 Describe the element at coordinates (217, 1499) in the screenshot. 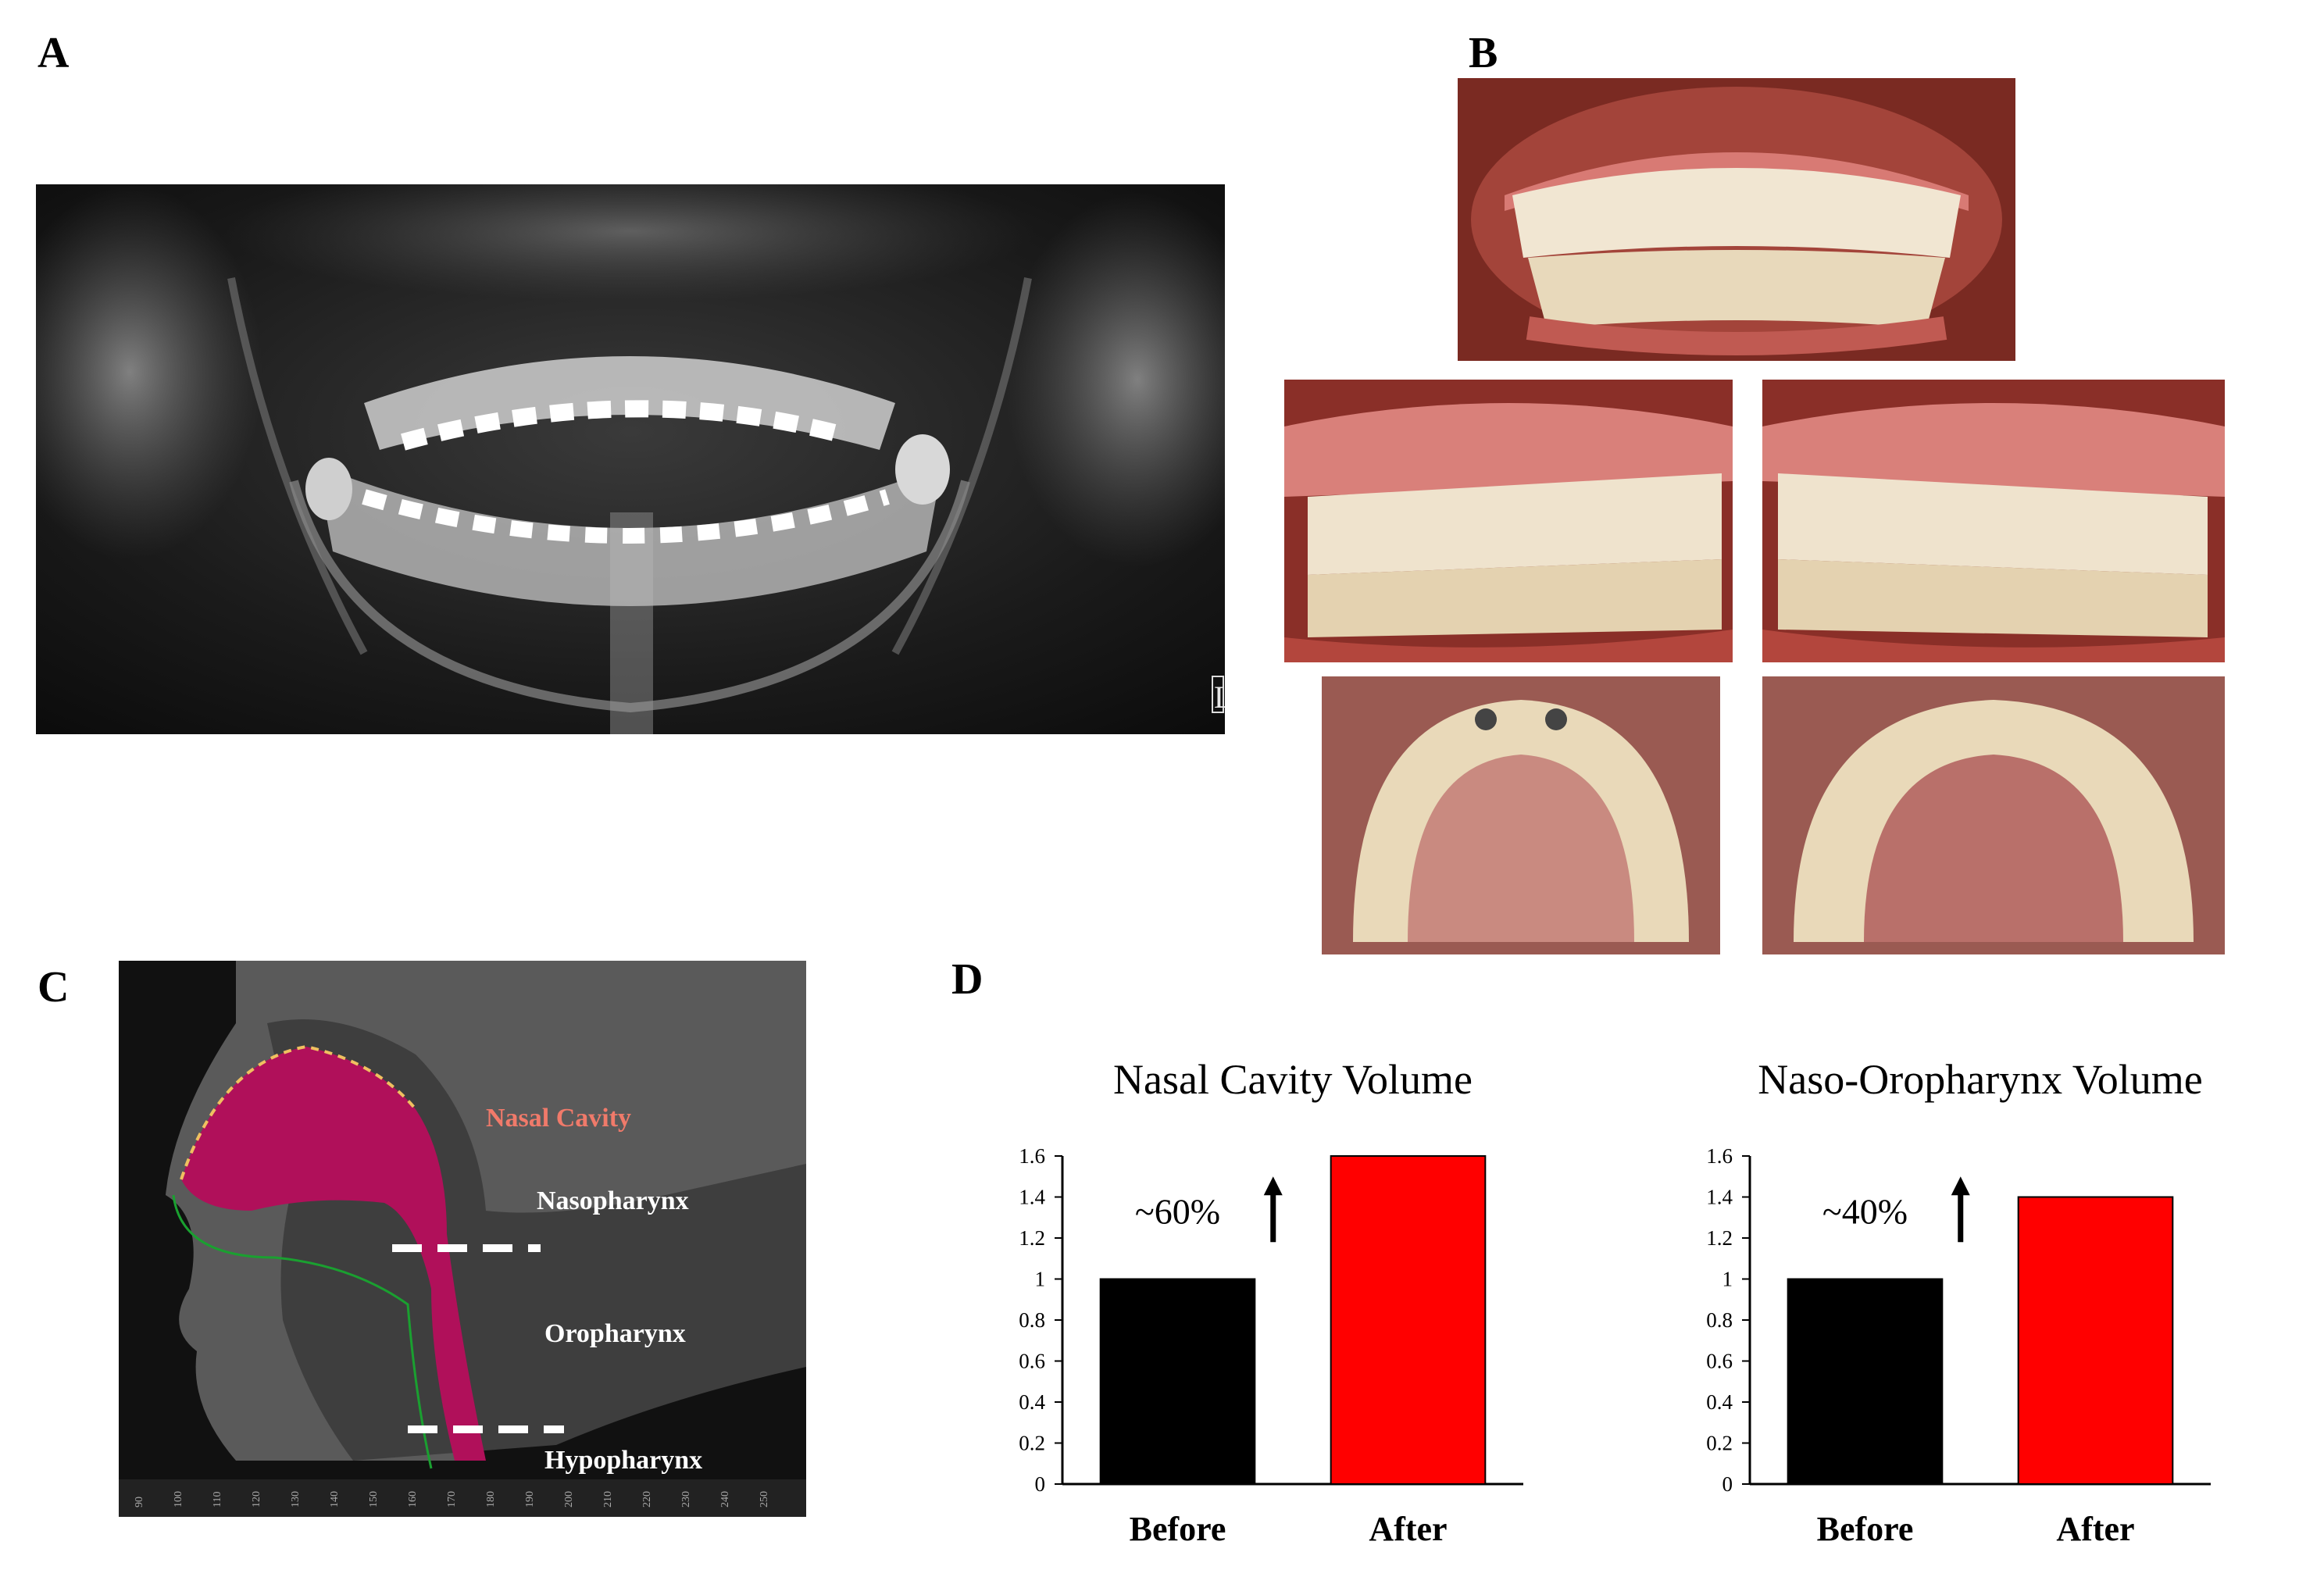

I see `ruler-tick-label: 110` at that location.